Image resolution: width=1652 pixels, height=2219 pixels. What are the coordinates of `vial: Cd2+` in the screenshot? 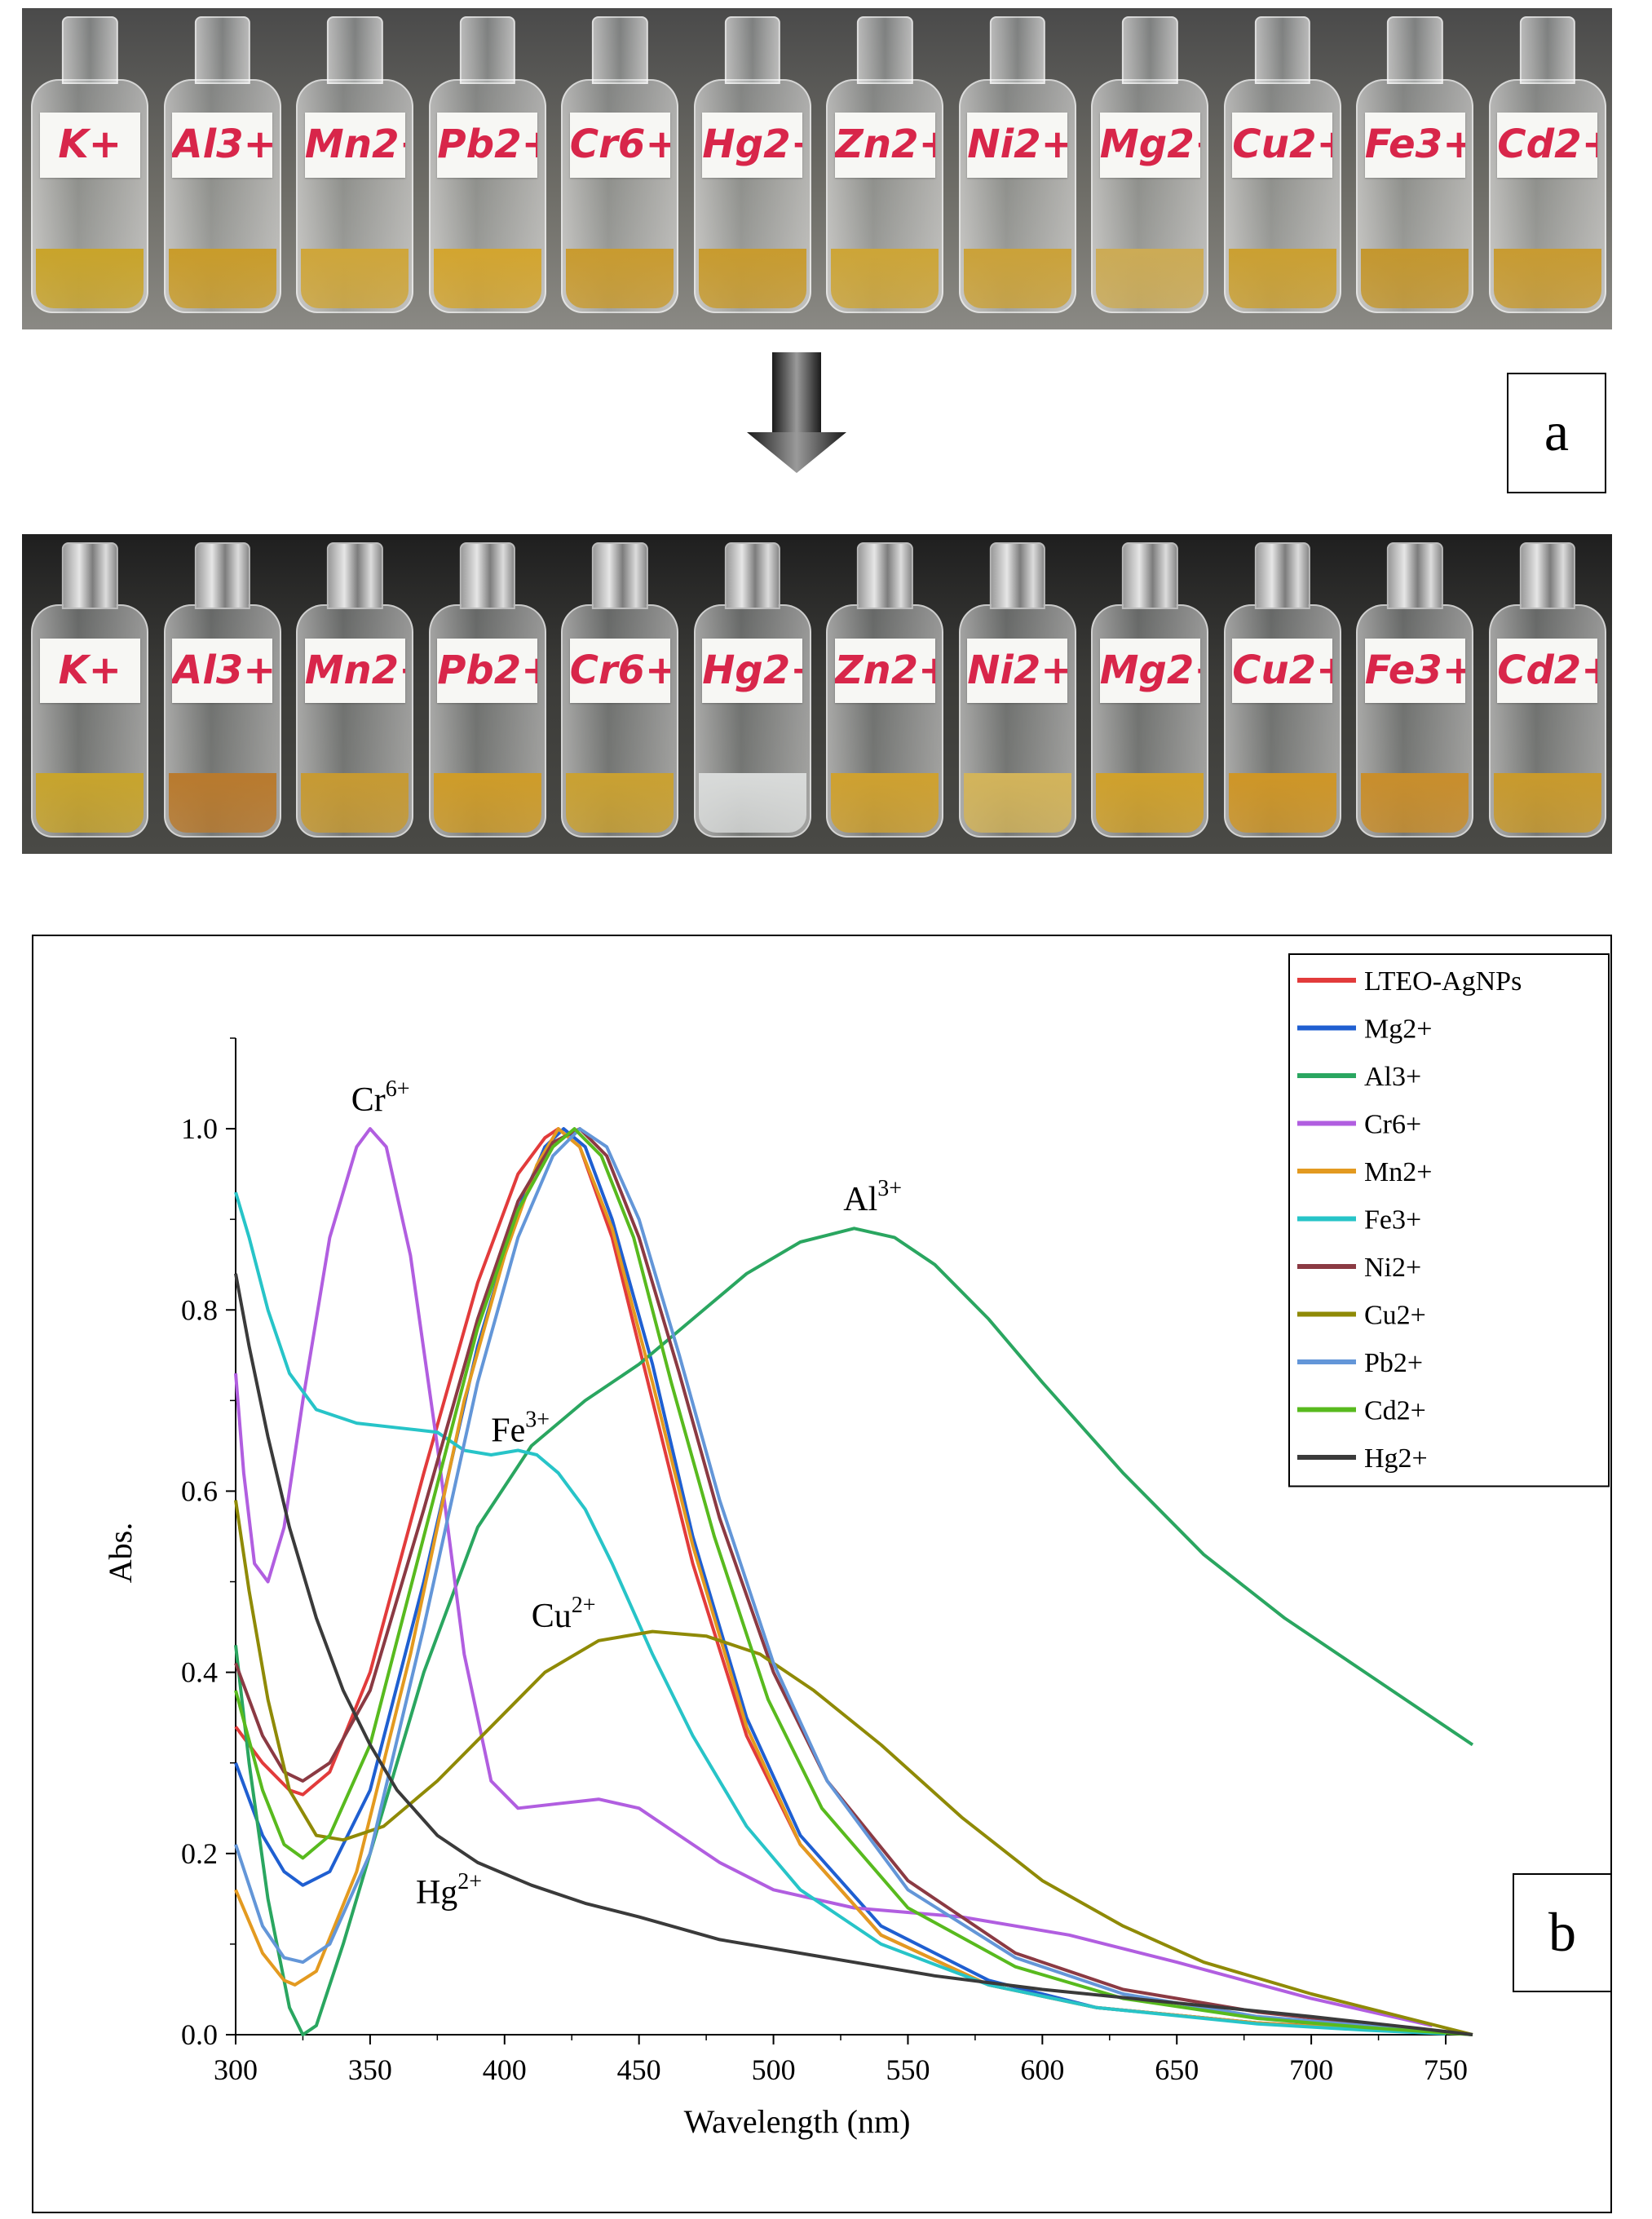 It's located at (1547, 689).